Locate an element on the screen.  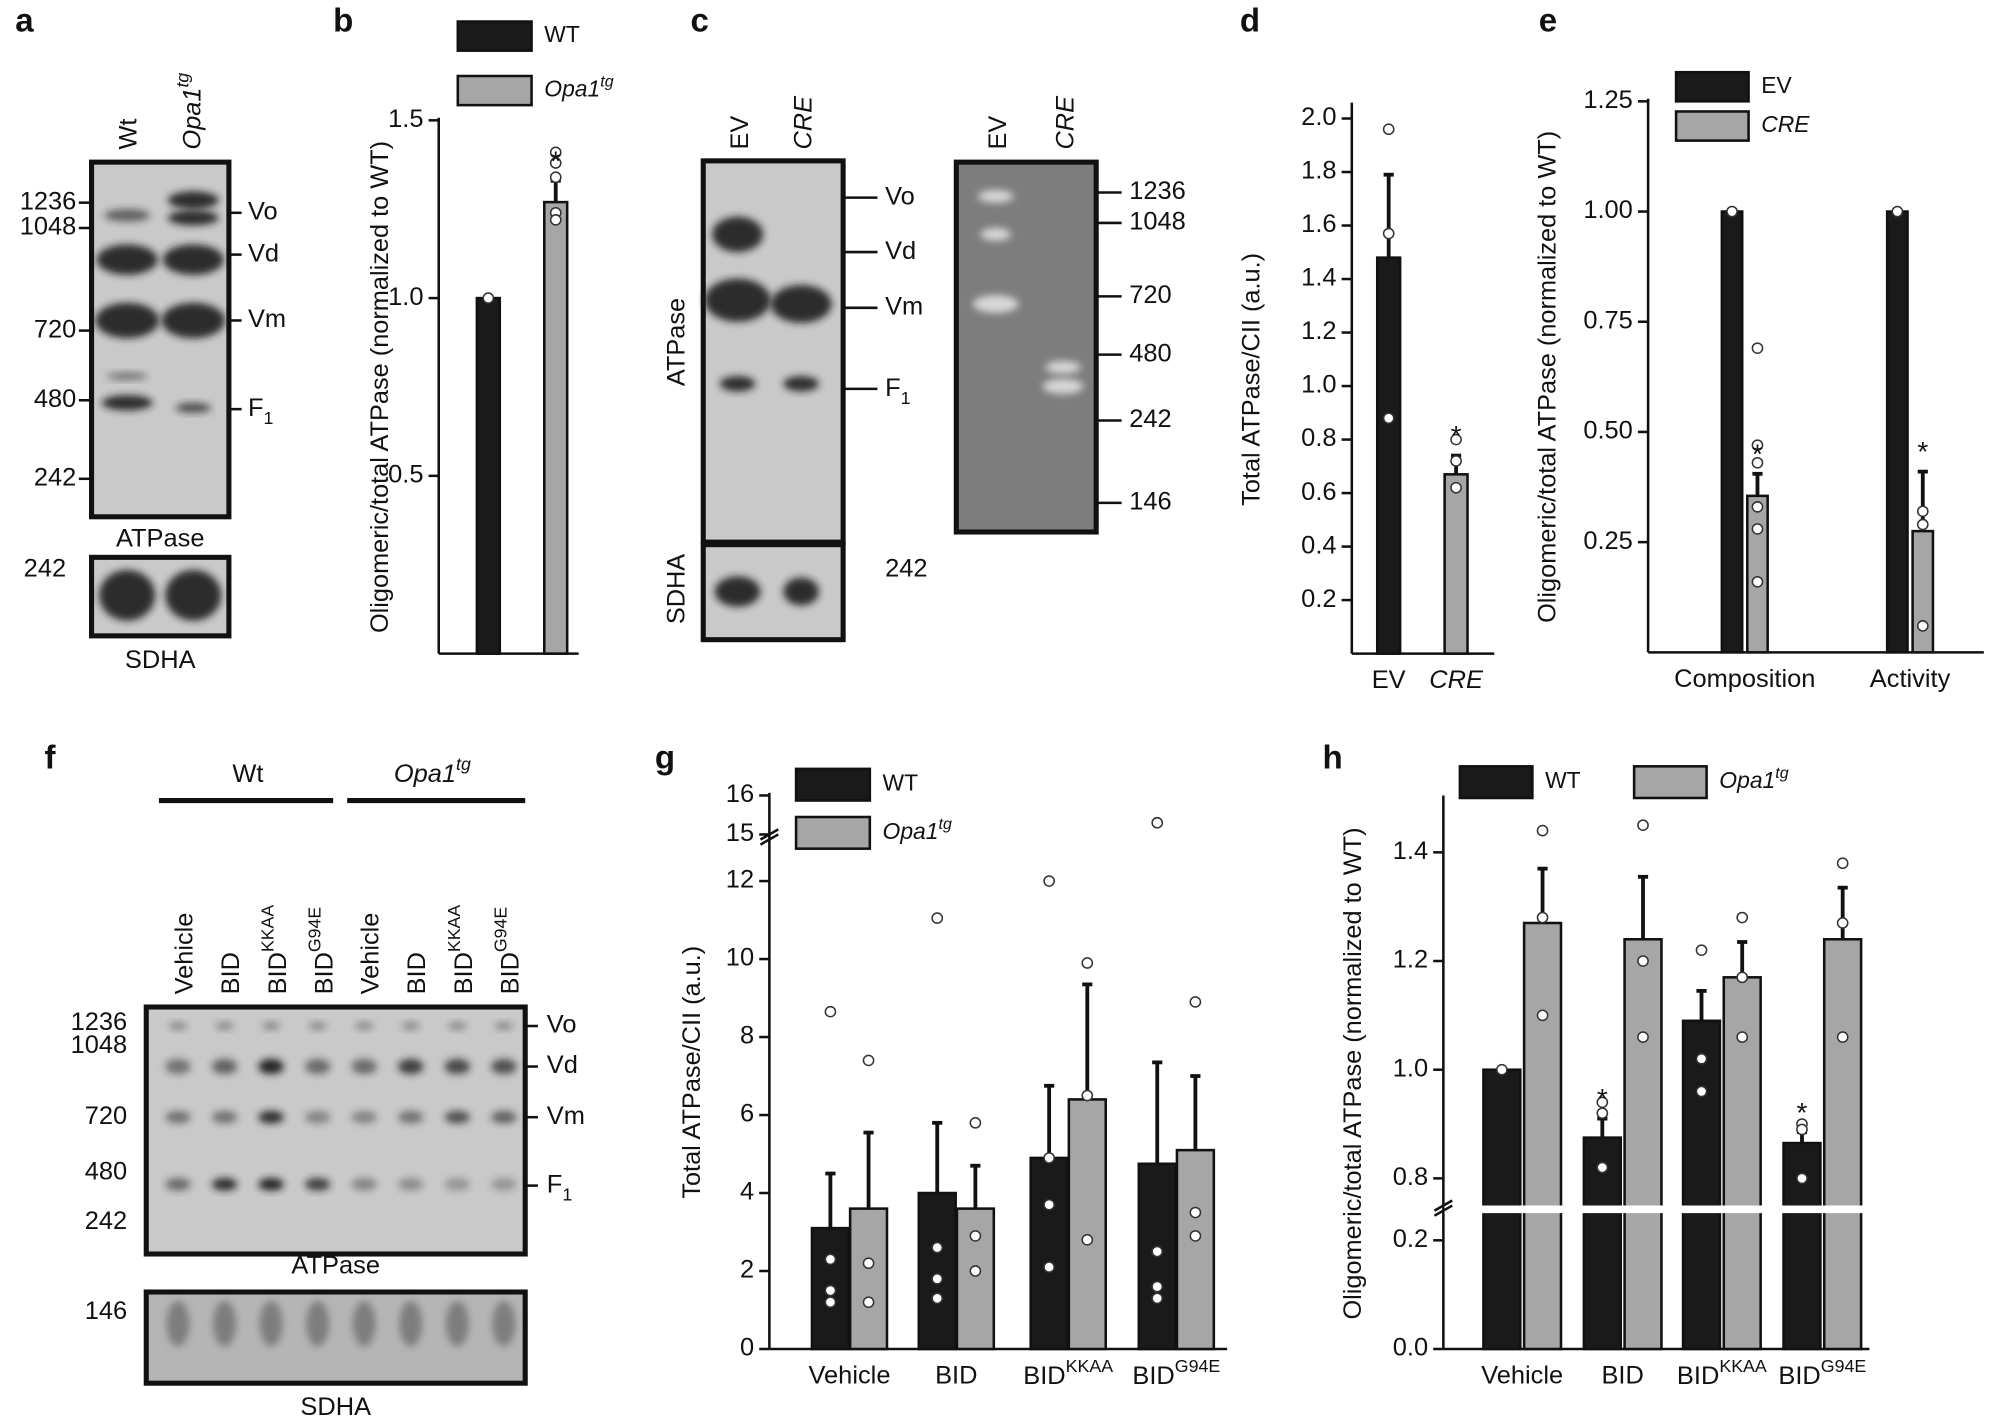
y-axis-label: Total ATPase/CII (a.u.) is located at coordinates (1251, 379).